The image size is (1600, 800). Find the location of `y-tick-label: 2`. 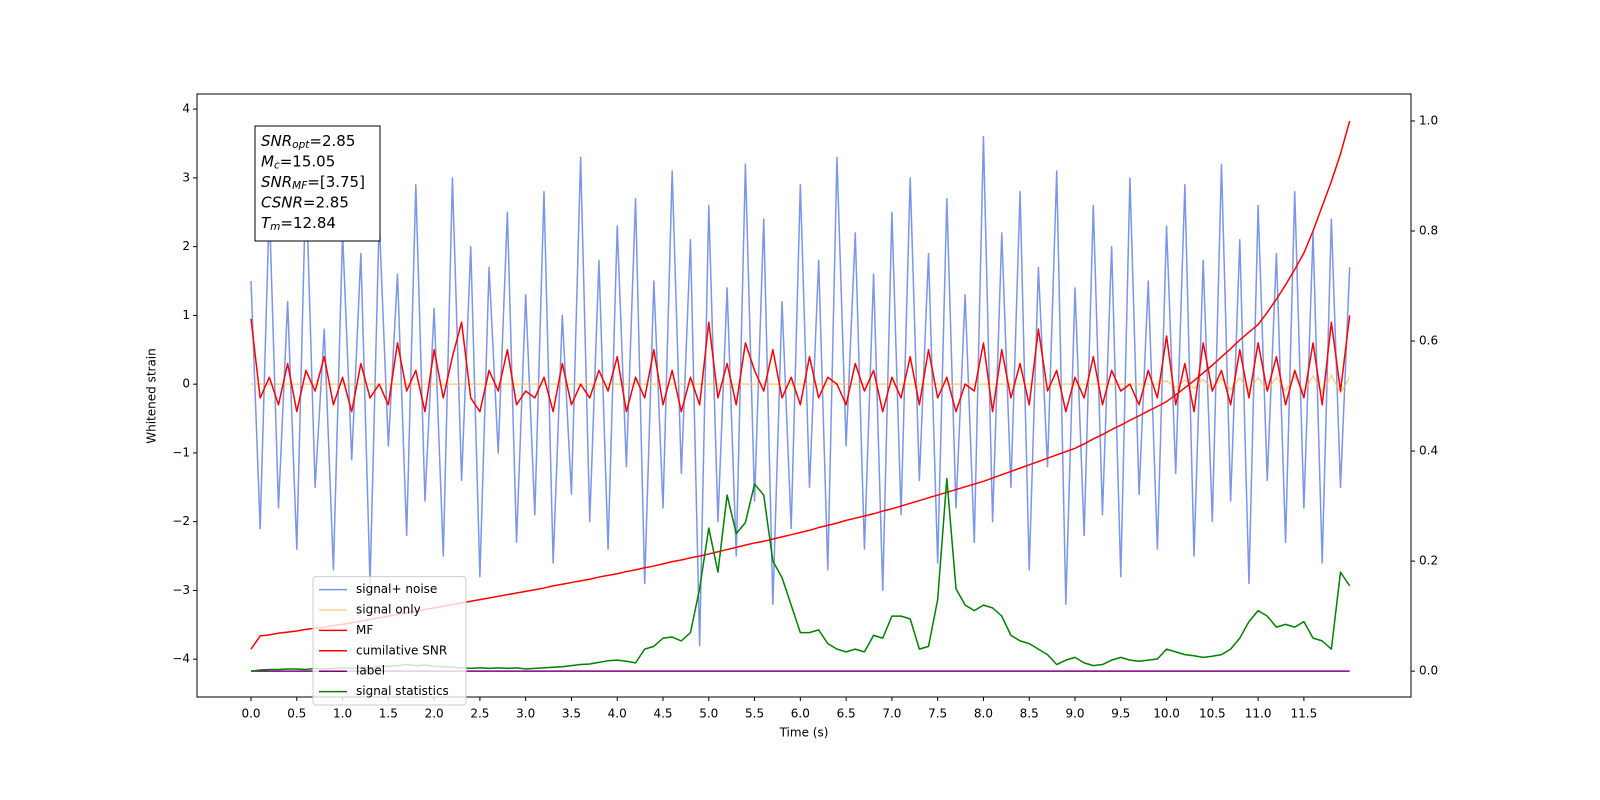

y-tick-label: 2 is located at coordinates (186, 246).